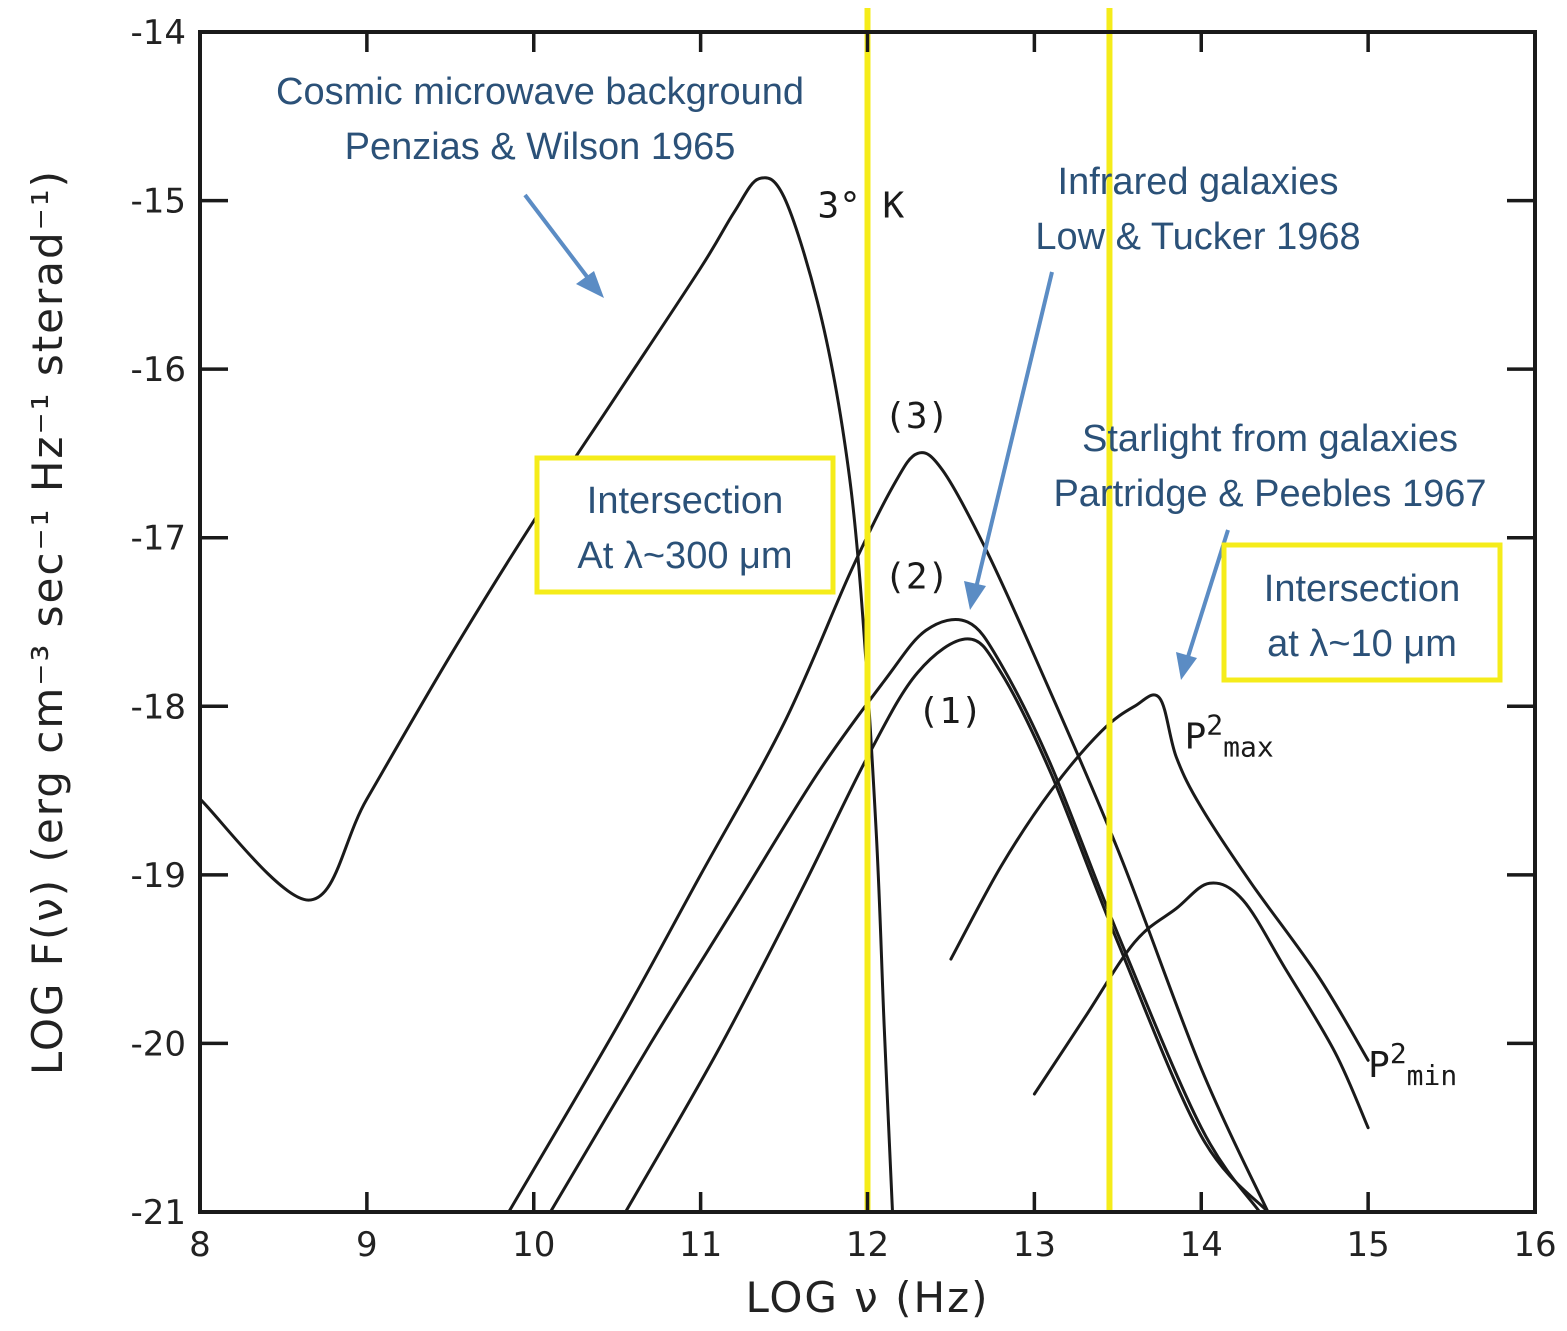 The height and width of the screenshot is (1331, 1567). What do you see at coordinates (158, 1213) in the screenshot?
I see `y-tick-label-7: -21` at bounding box center [158, 1213].